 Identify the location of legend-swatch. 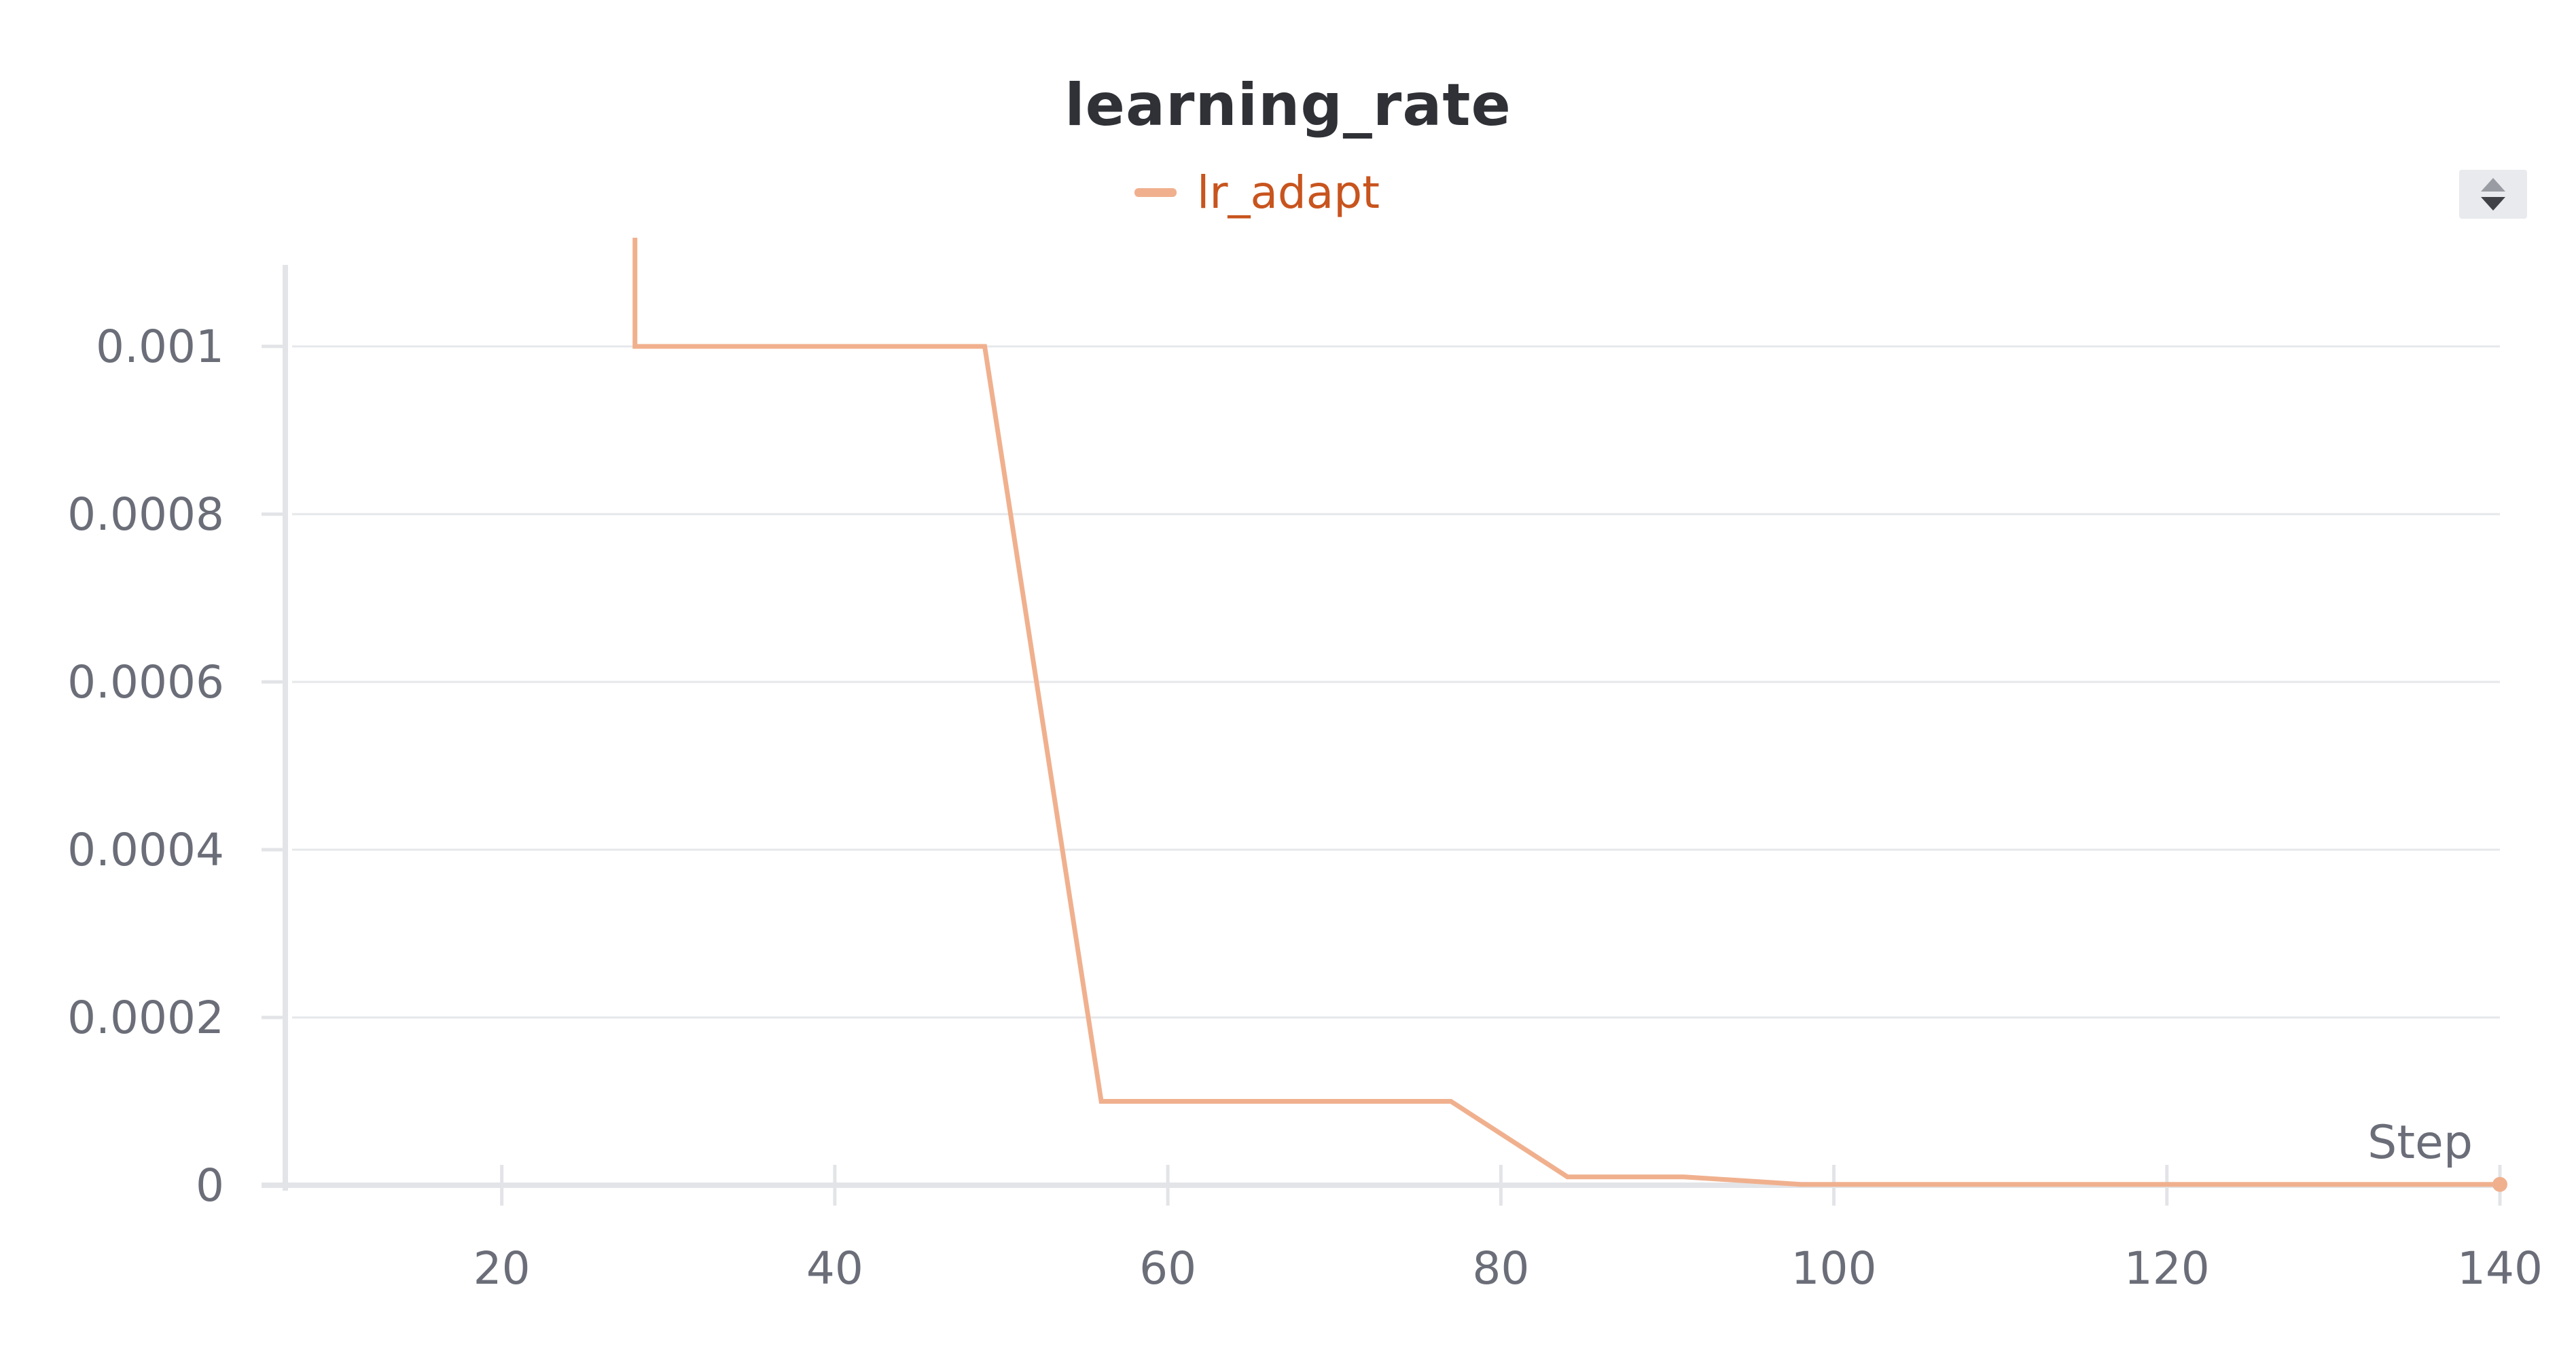
(1155, 192).